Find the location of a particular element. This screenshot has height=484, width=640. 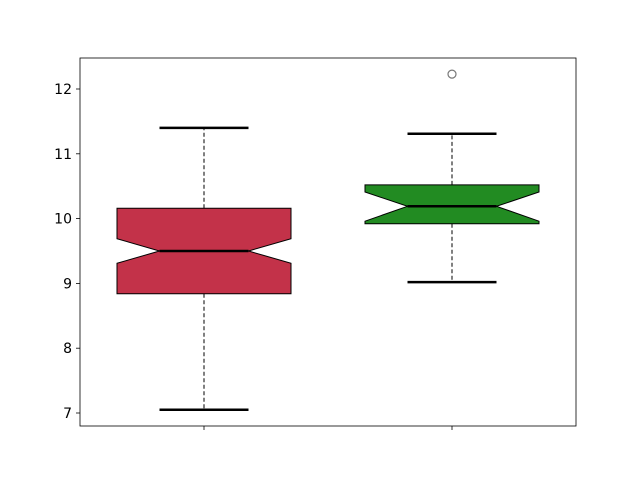

outlier-point is located at coordinates (452, 74).